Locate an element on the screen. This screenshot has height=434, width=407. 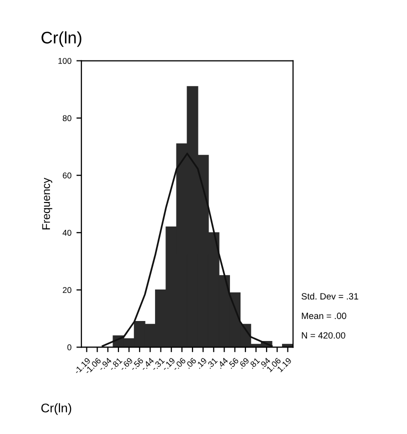
y-tick-label: 60 is located at coordinates (67, 175).